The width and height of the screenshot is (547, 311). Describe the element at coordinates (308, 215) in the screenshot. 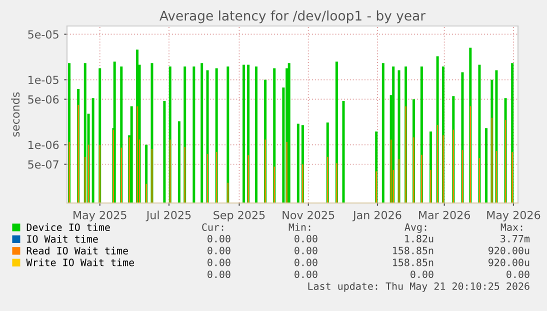

I see `x-tick-label: Nov 2025` at that location.